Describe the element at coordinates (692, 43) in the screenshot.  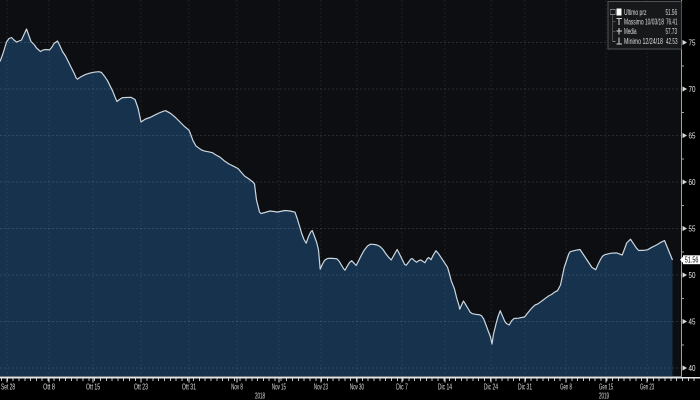
I see `svg-text: 75` at that location.